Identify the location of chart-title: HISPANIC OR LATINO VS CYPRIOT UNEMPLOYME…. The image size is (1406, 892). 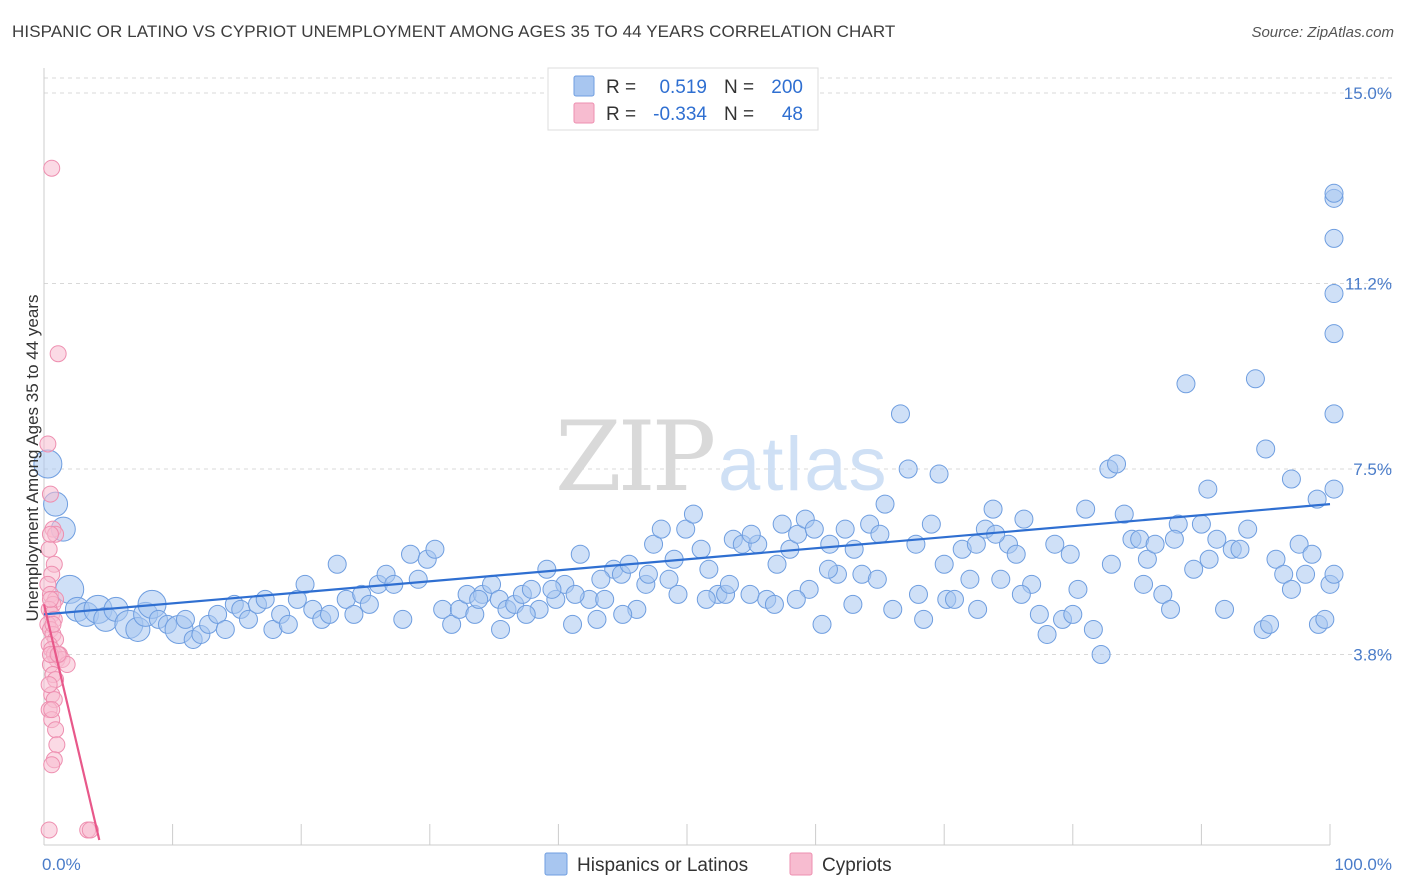
(454, 31).